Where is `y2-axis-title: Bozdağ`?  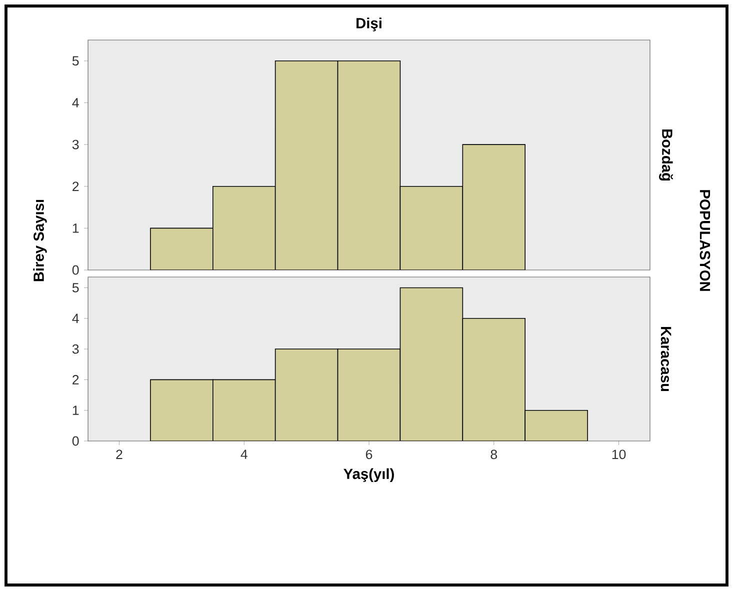
y2-axis-title: Bozdağ is located at coordinates (666, 154).